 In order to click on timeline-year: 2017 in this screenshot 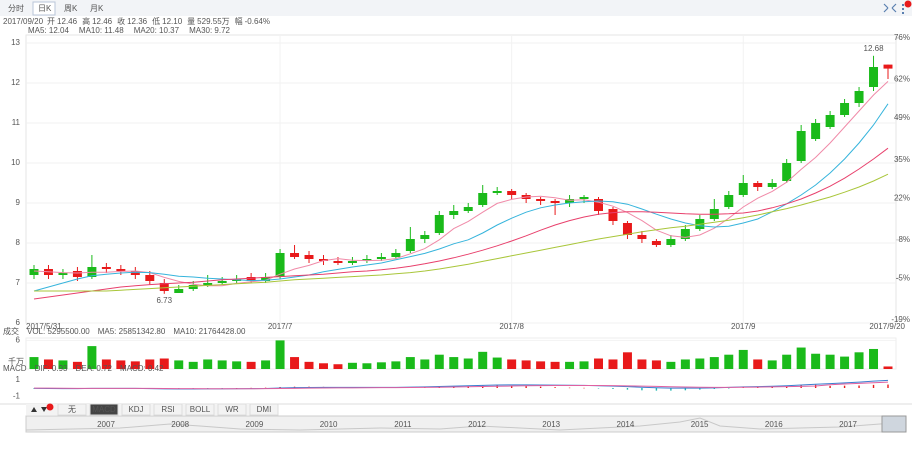, I will do `click(848, 424)`.